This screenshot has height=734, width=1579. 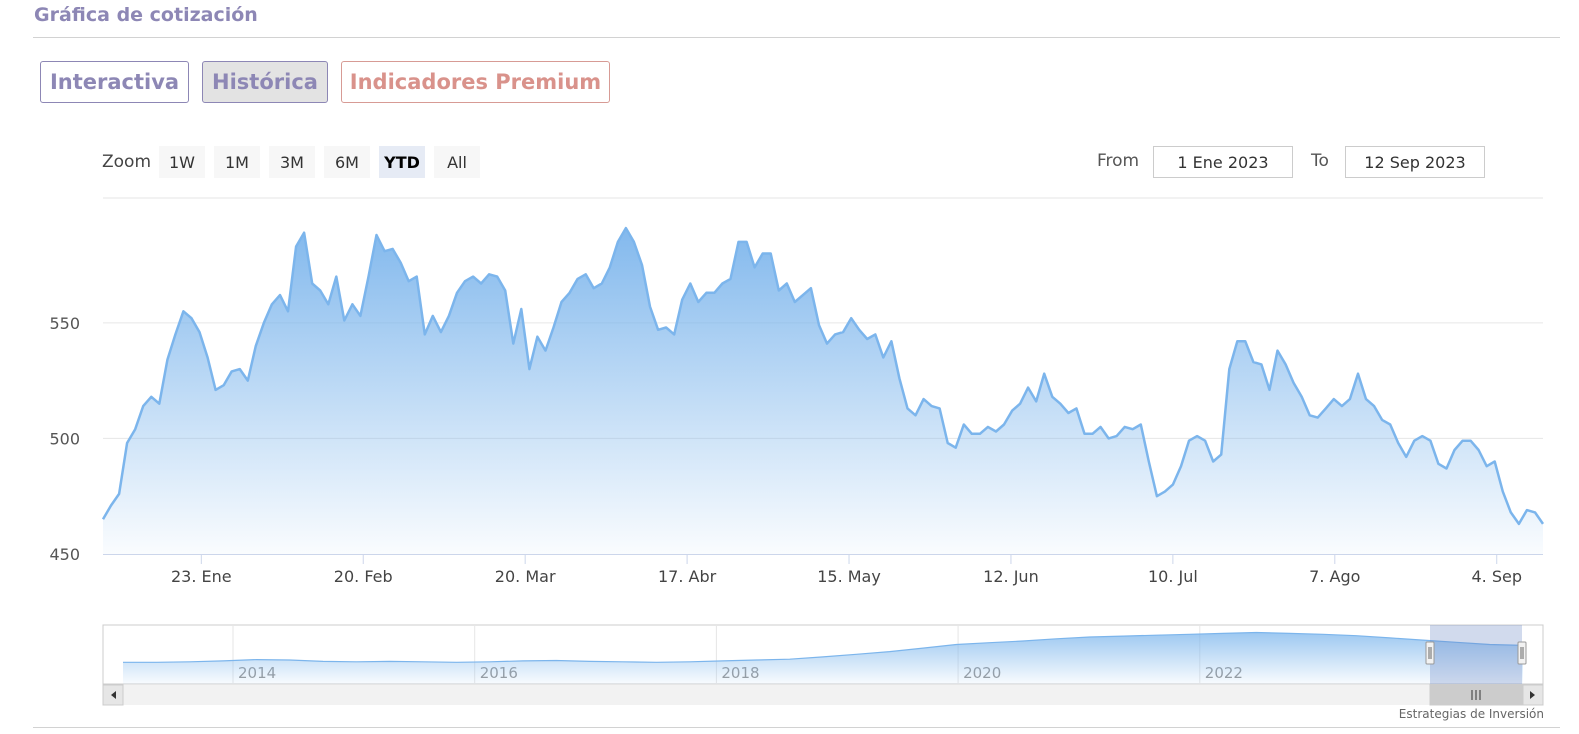 What do you see at coordinates (1173, 576) in the screenshot?
I see `x-tick-label: 10. Jul` at bounding box center [1173, 576].